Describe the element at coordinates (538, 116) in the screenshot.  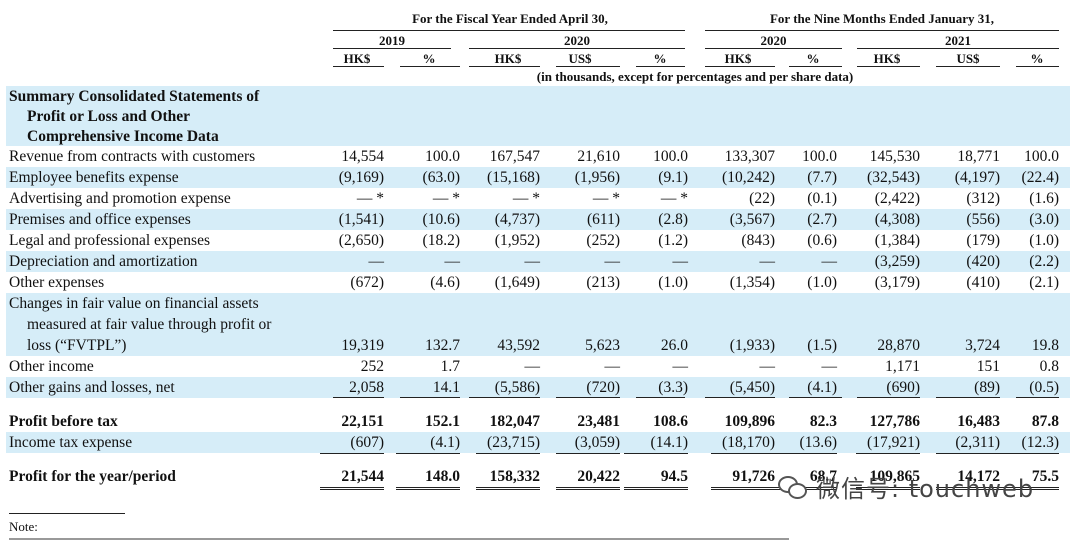
I see `section-title-band` at that location.